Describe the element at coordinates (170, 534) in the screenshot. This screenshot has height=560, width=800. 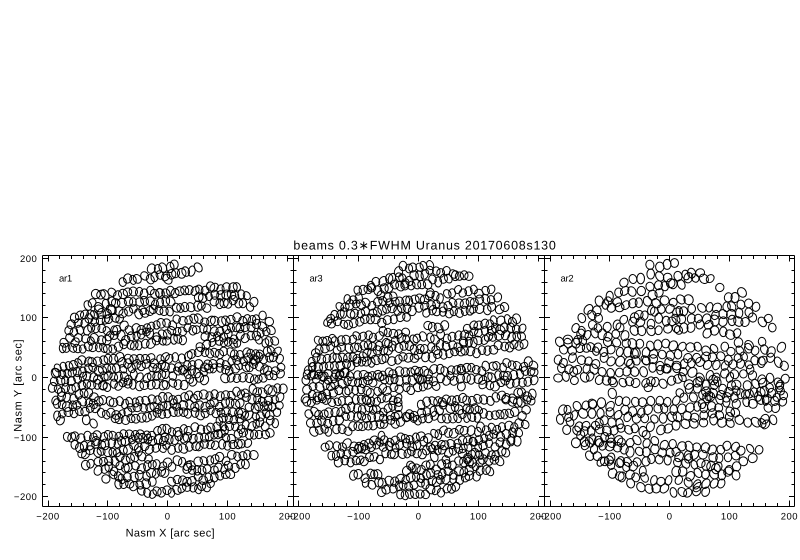
I see `svg-text: Nasm X [arc sec]` at that location.